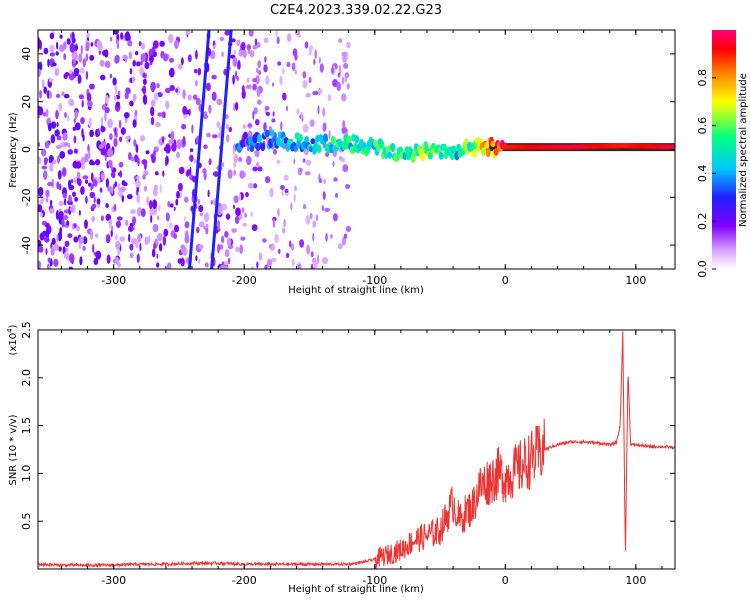 This screenshot has height=600, width=750. Describe the element at coordinates (26, 102) in the screenshot. I see `spectrogram-y-tick-label: 20` at that location.